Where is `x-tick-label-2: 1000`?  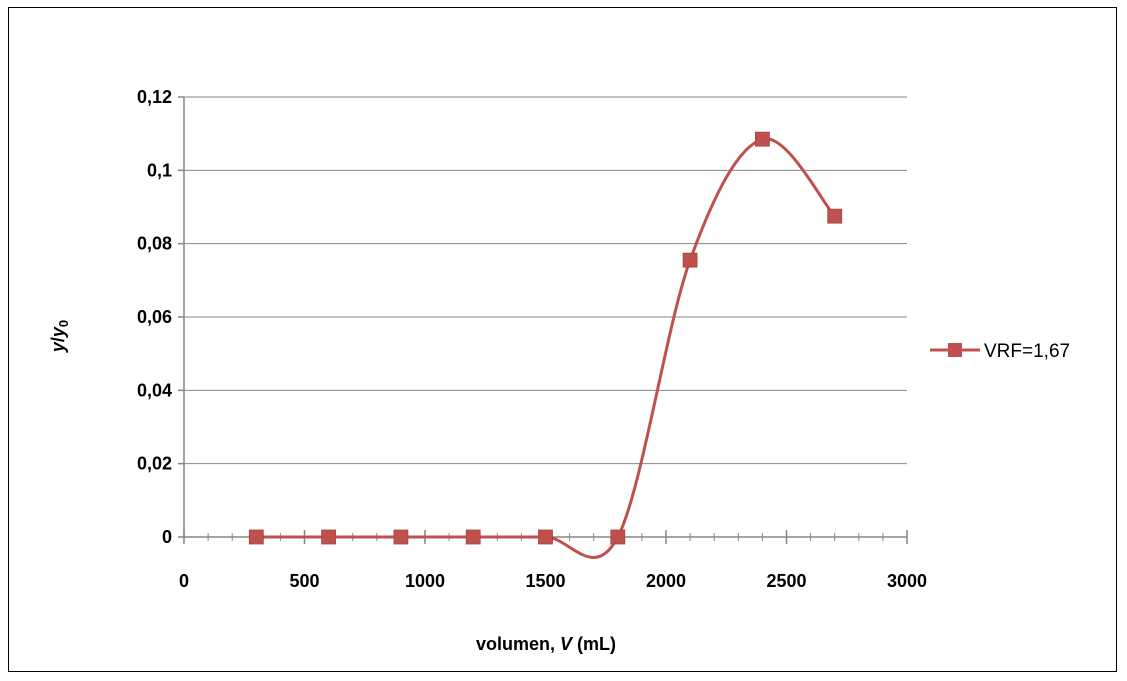 x-tick-label-2: 1000 is located at coordinates (425, 581).